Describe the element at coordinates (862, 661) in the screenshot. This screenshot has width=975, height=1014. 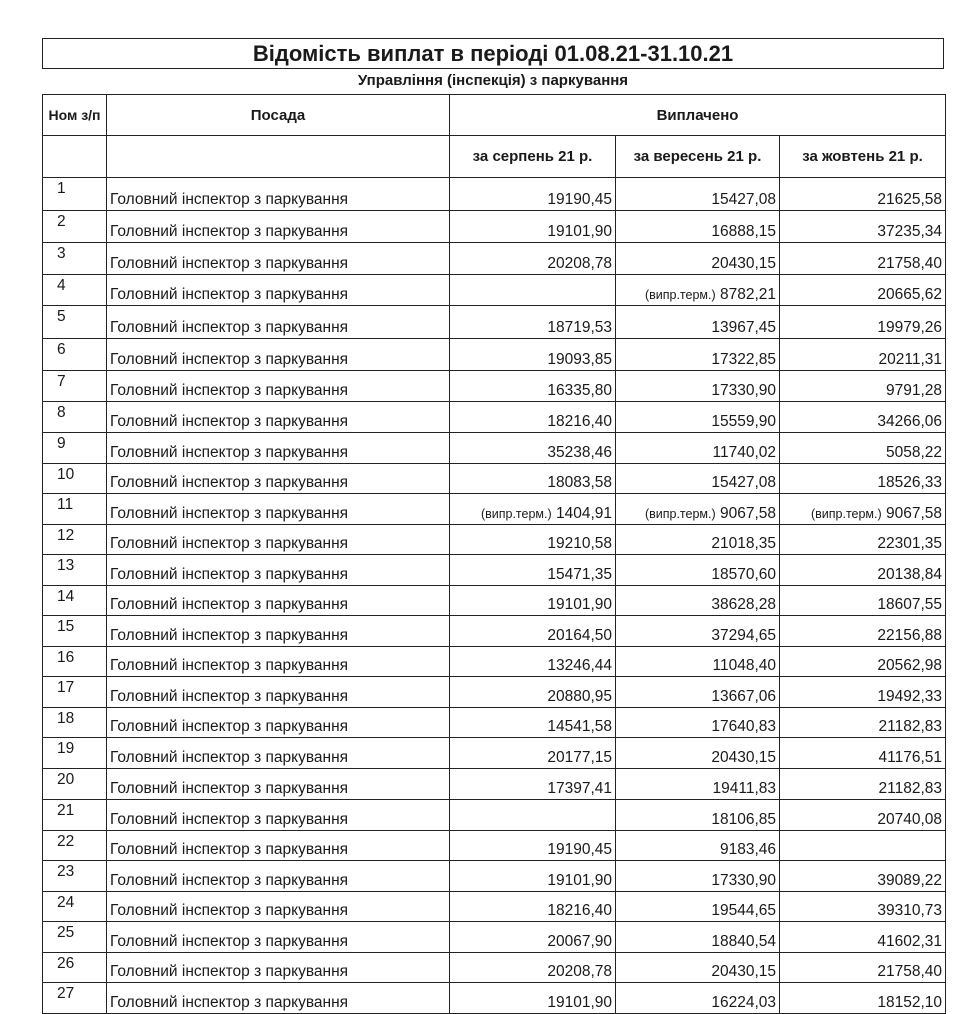
I see `cell-oct: 20562,98` at that location.